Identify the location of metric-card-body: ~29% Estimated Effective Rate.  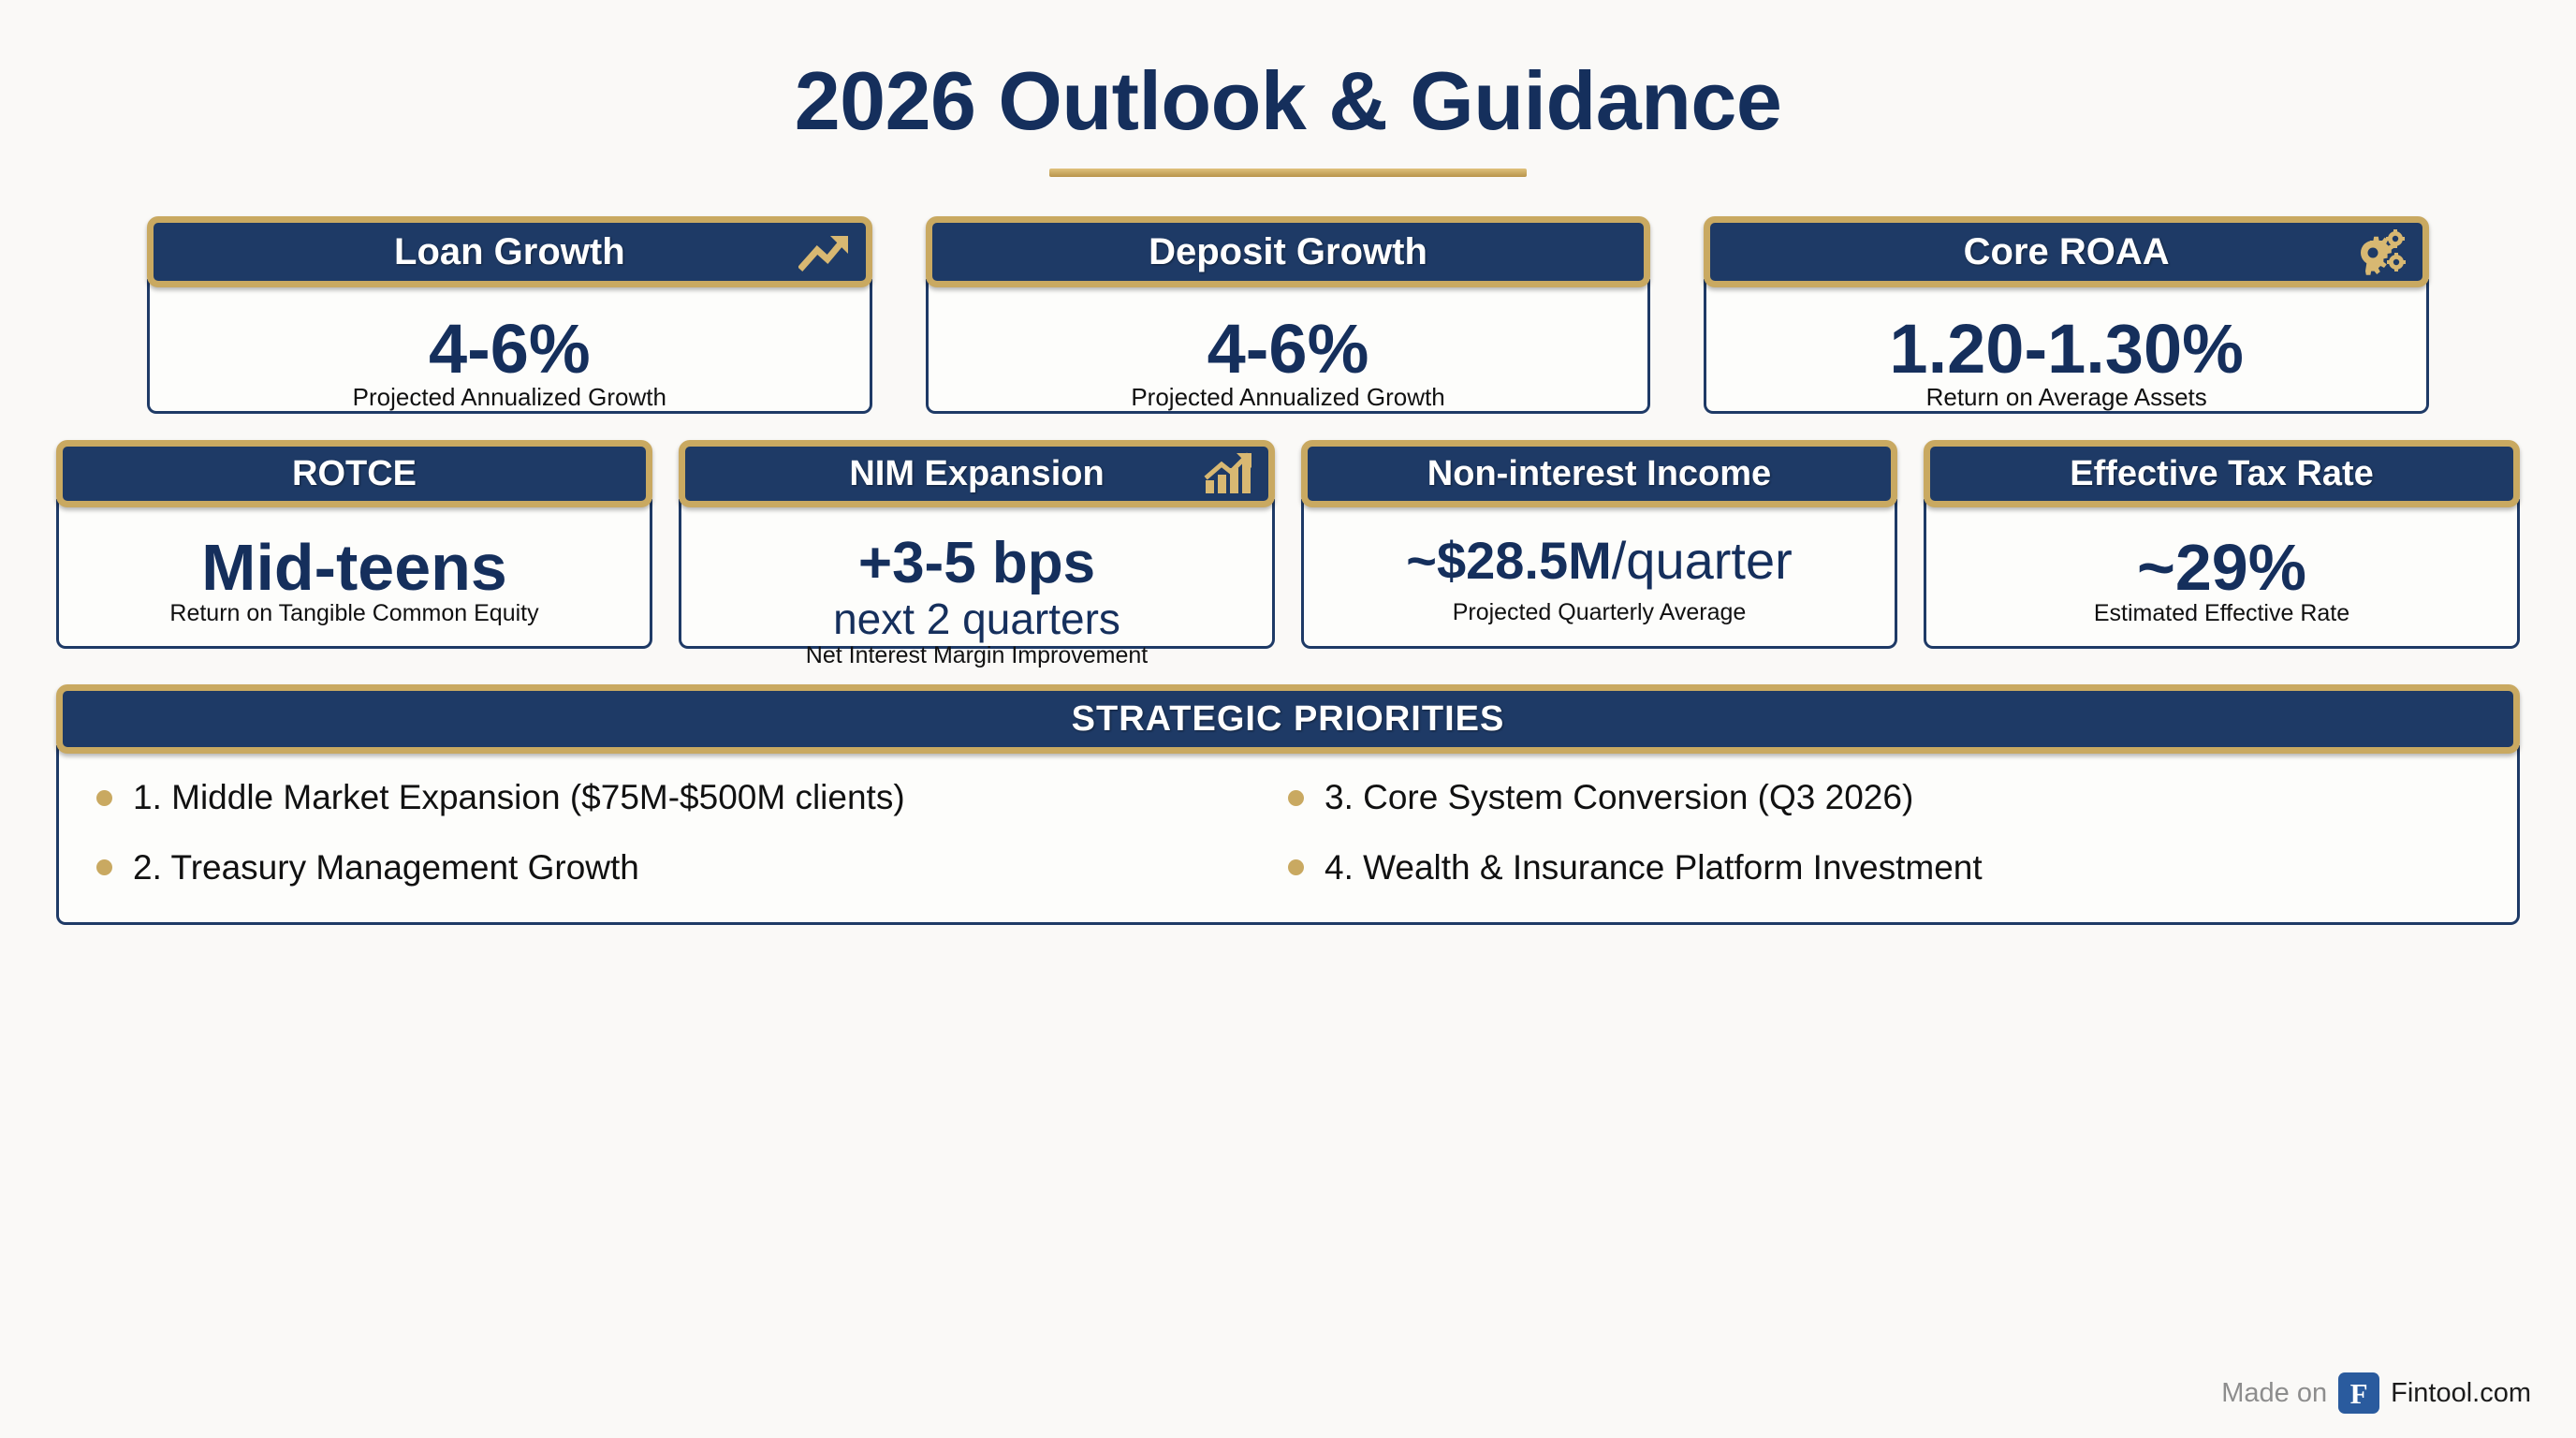
(2222, 574).